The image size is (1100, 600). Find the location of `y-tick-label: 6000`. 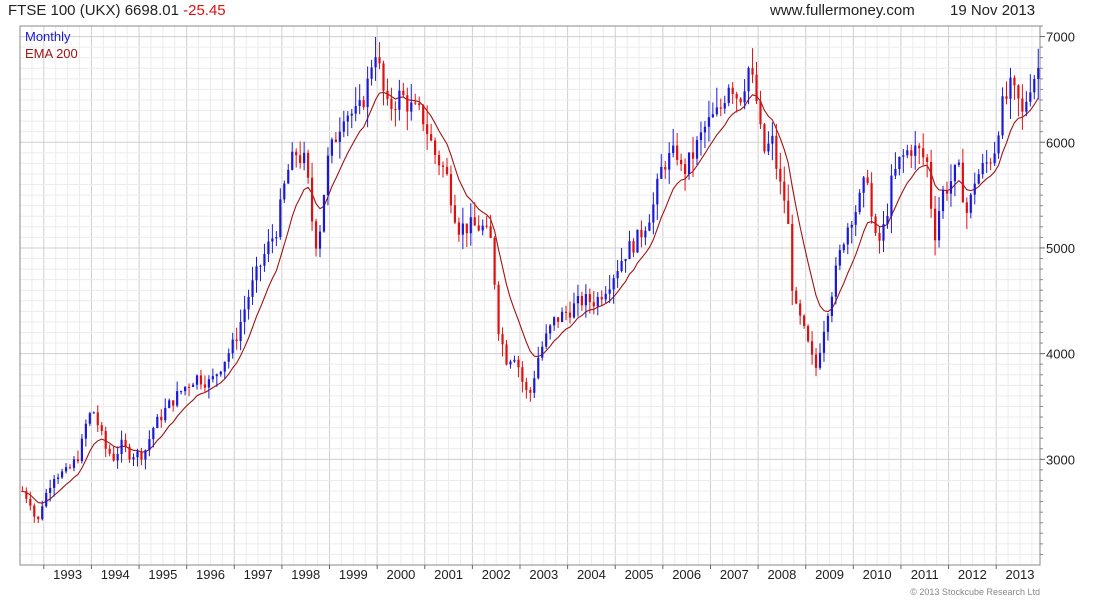

y-tick-label: 6000 is located at coordinates (1060, 142).